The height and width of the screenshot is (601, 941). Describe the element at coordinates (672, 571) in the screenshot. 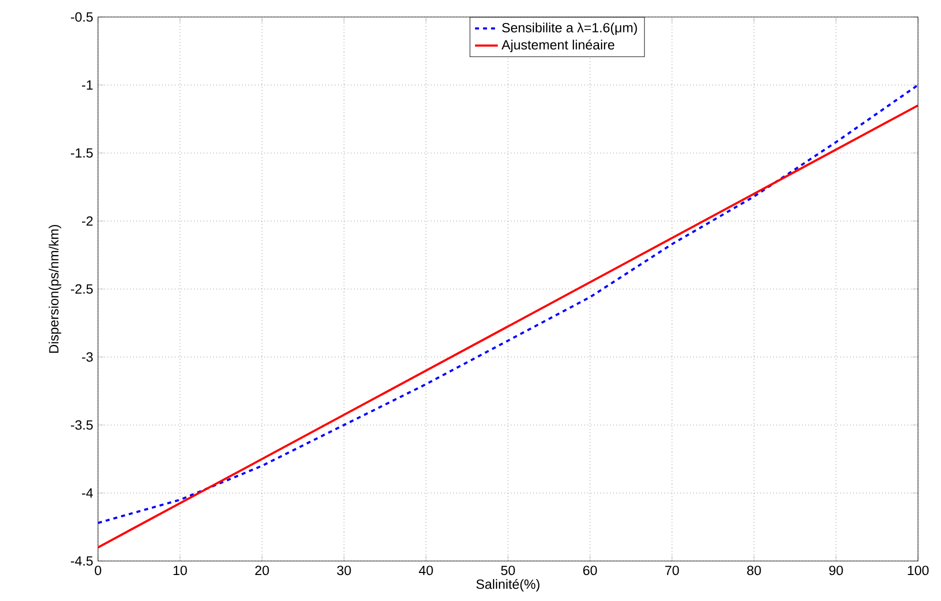

I see `x-tick-label: 70` at that location.